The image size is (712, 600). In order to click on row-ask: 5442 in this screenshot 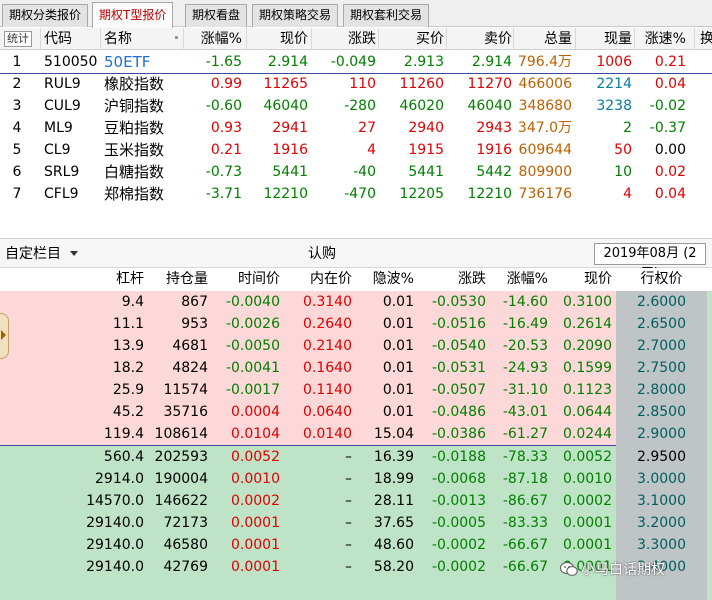, I will do `click(494, 172)`.